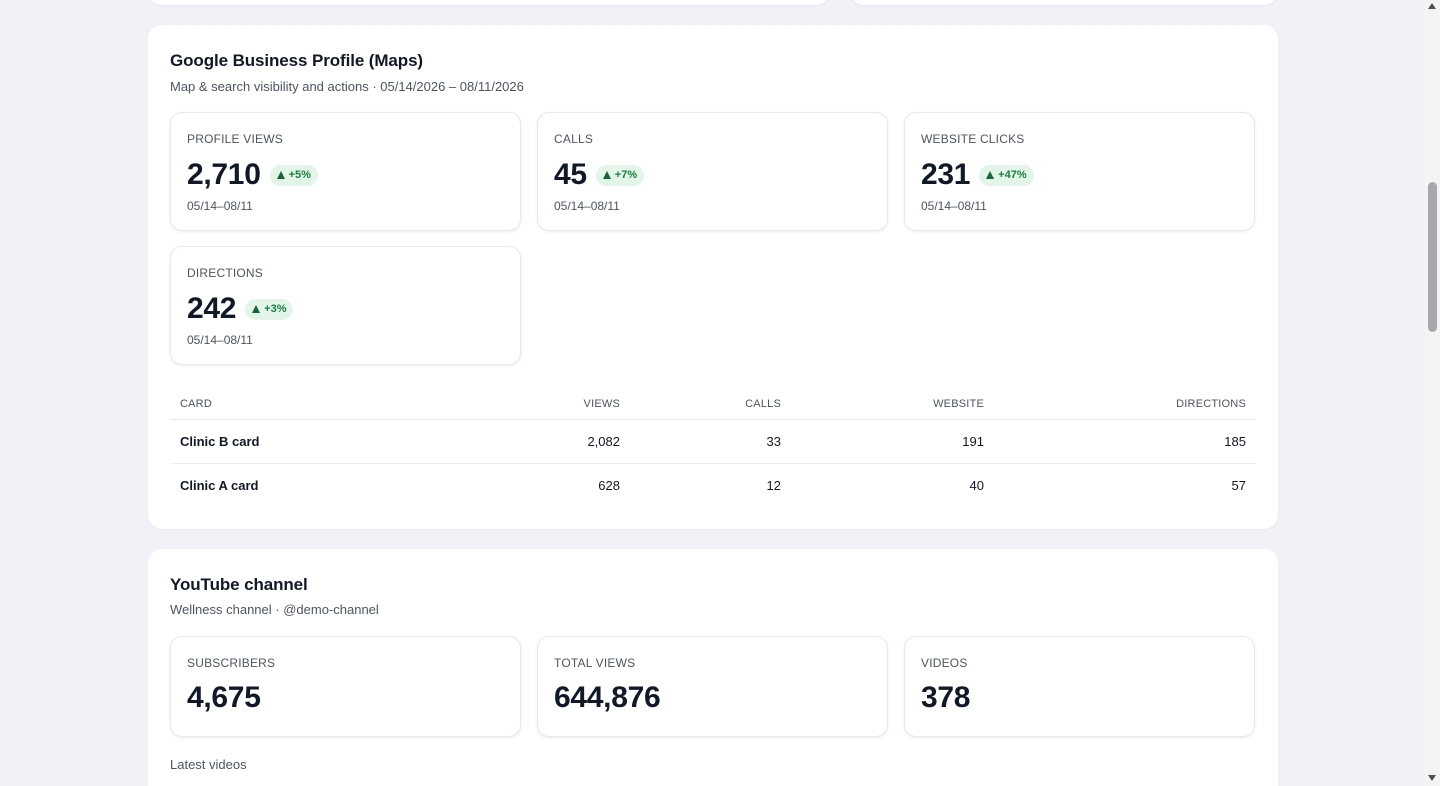 Image resolution: width=1440 pixels, height=786 pixels. I want to click on vertical-scrollbar, so click(1432, 393).